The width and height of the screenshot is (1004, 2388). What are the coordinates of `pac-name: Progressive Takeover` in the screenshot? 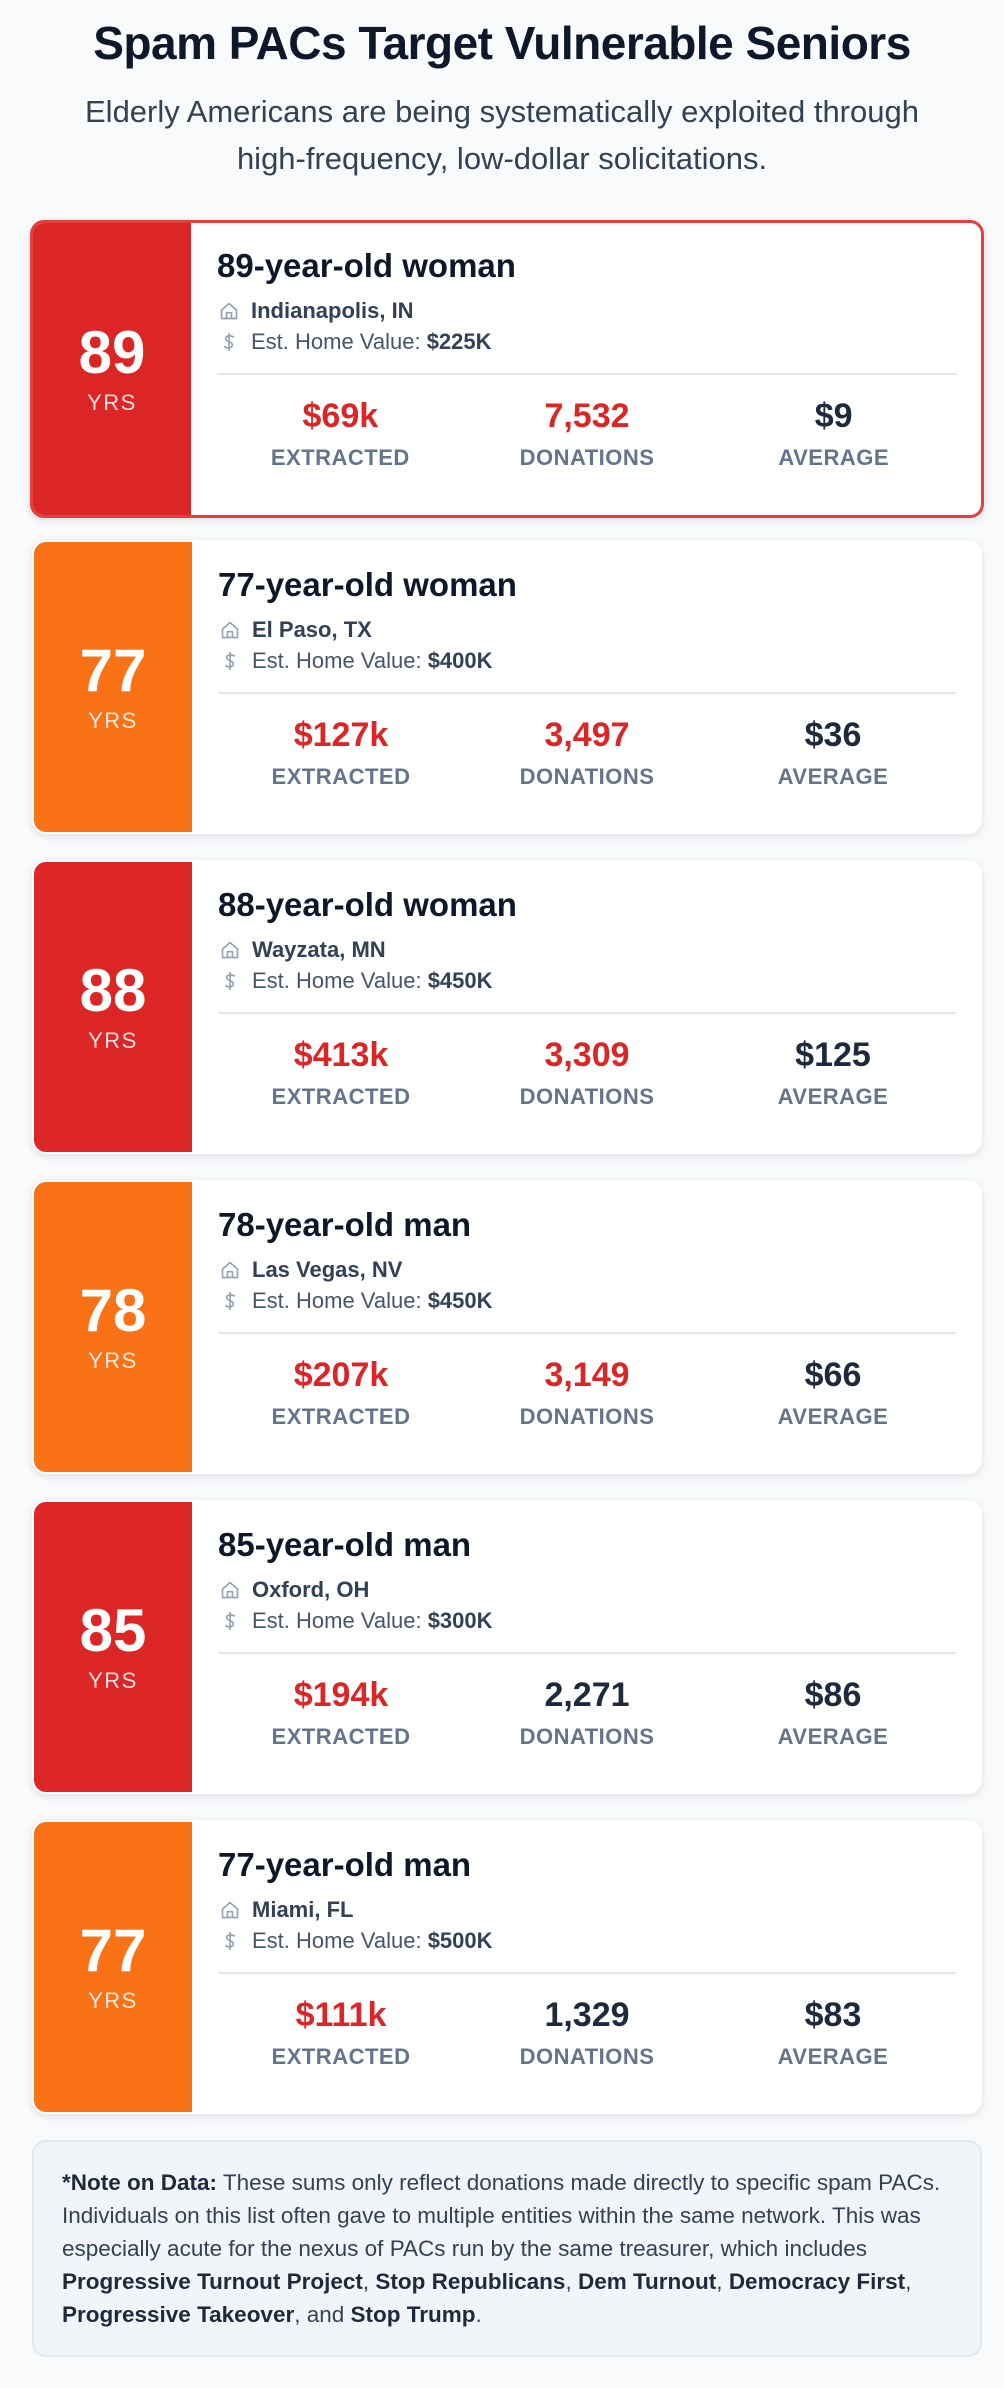 It's located at (178, 2314).